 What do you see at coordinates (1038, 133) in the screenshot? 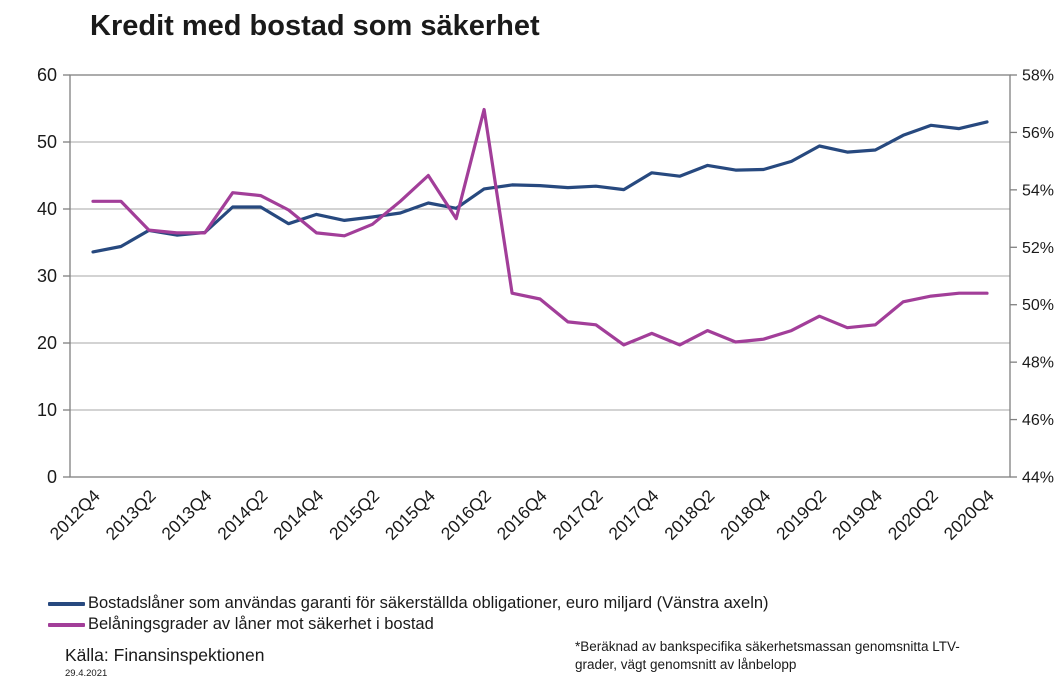
I see `y-axis-right-label: 56%` at bounding box center [1038, 133].